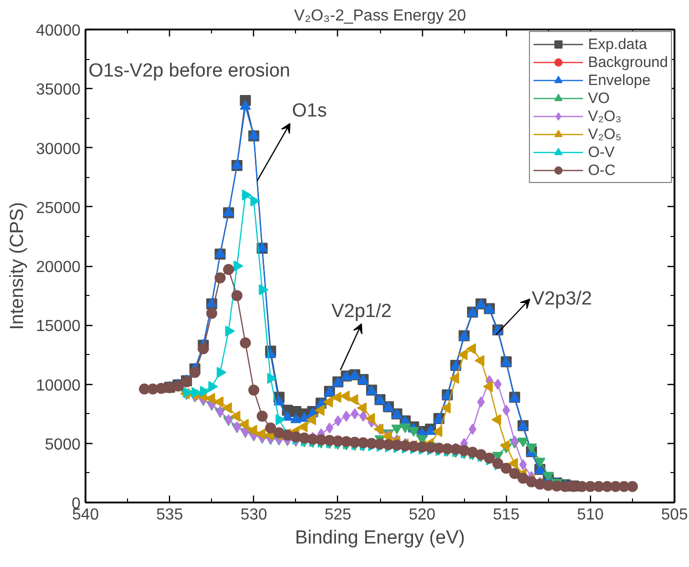  What do you see at coordinates (189, 71) in the screenshot?
I see `annotation: O1s-V2p before erosion` at bounding box center [189, 71].